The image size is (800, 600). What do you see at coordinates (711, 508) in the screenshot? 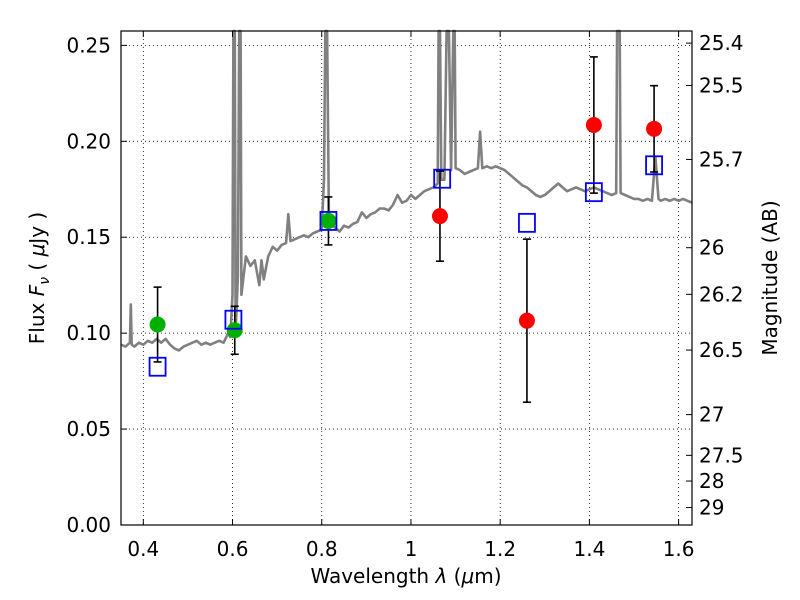
I see `mag-tick-label: 29` at bounding box center [711, 508].